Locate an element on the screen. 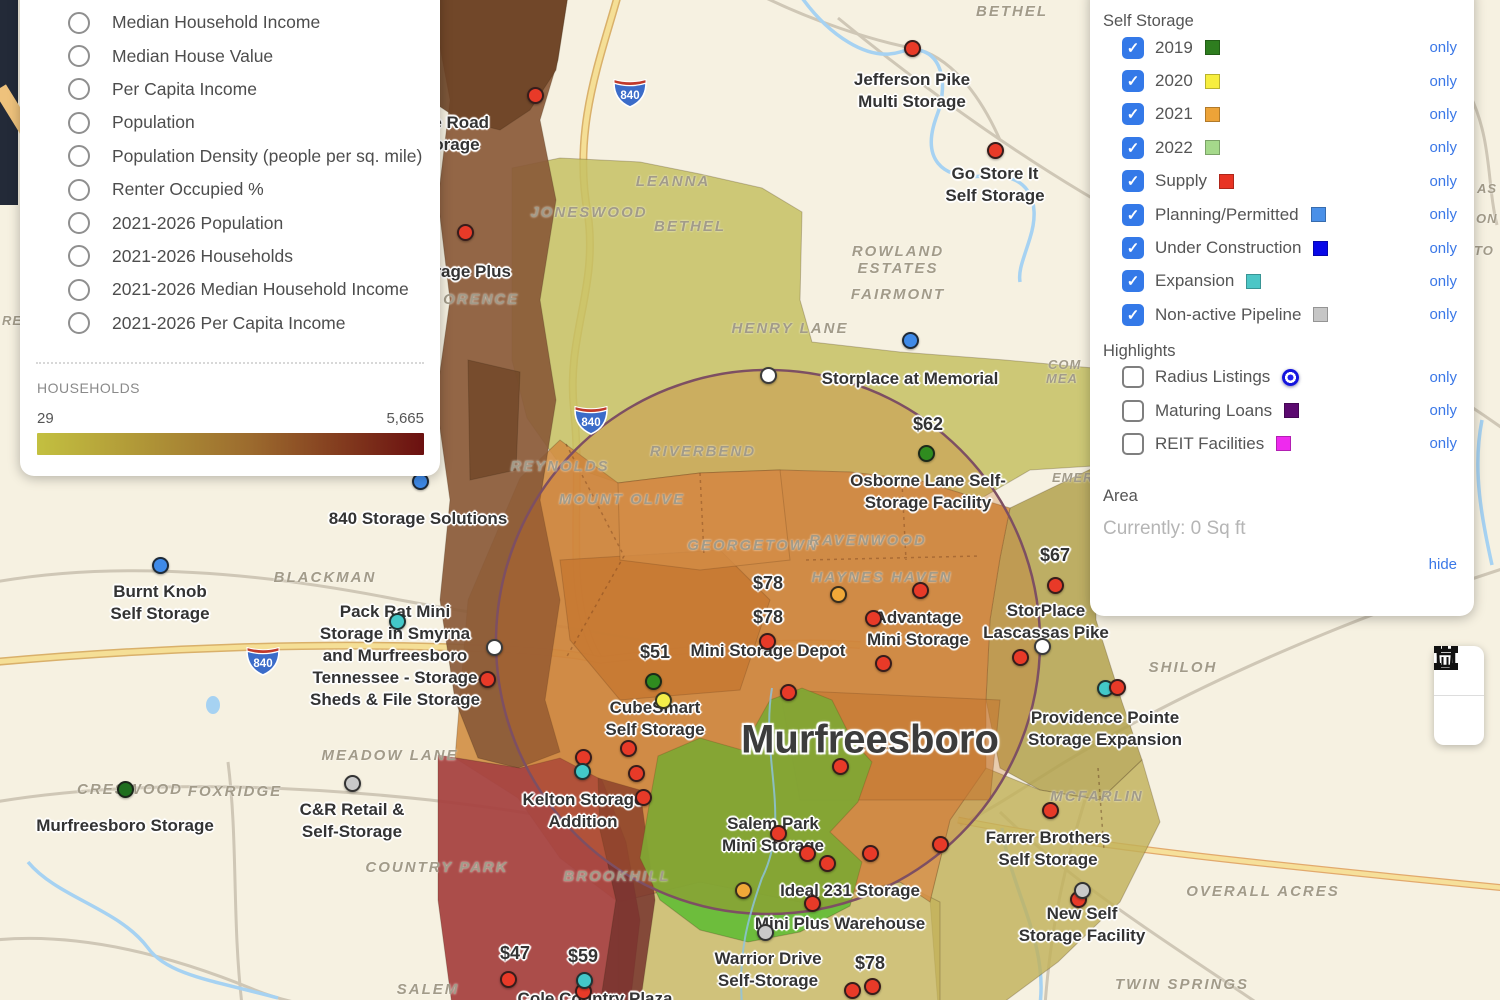 Image resolution: width=1500 pixels, height=1000 pixels. facility-label: 840 Storage Solutions is located at coordinates (418, 518).